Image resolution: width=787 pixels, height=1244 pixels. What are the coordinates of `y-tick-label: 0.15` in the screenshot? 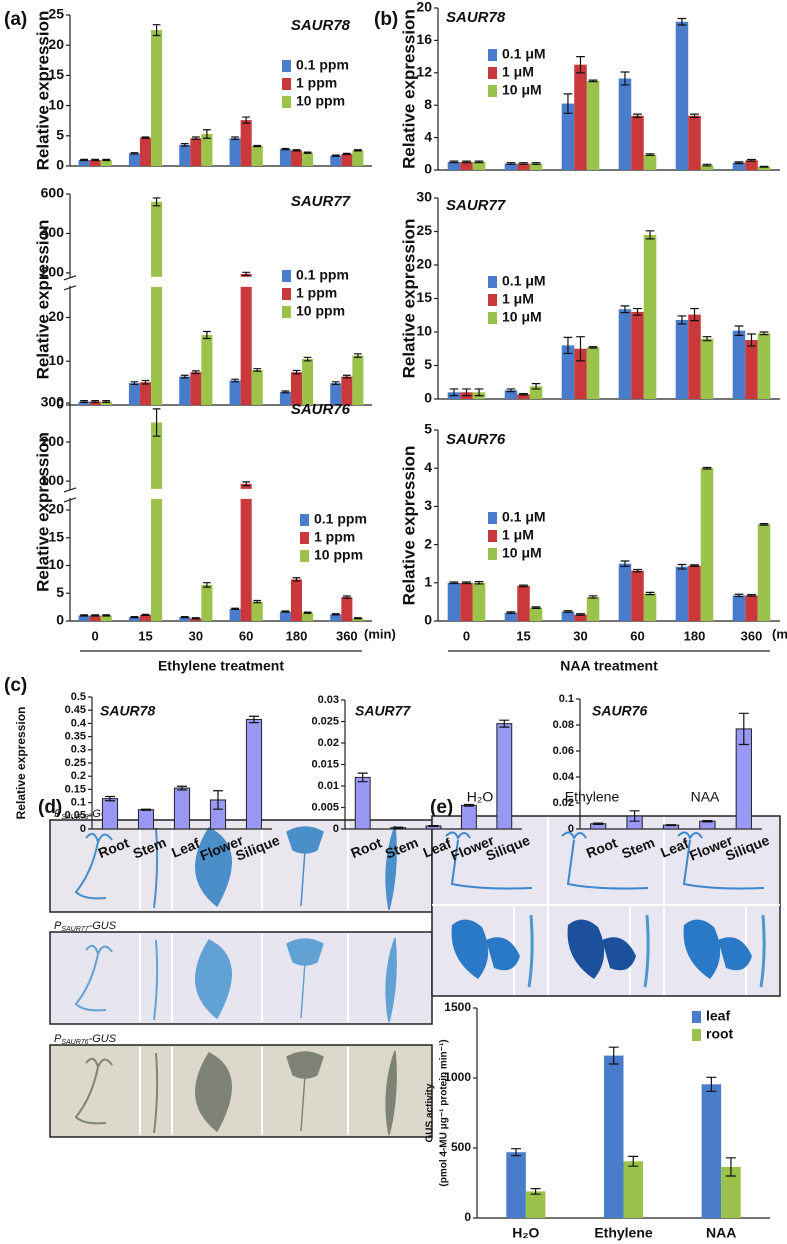 It's located at (75, 789).